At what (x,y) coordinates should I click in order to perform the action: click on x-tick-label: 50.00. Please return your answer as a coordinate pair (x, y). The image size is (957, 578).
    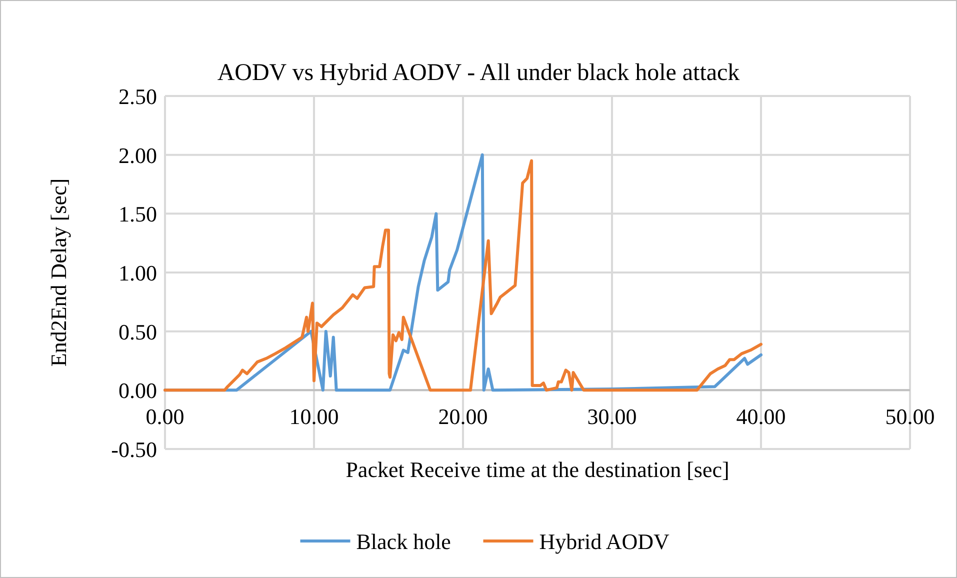
    Looking at the image, I should click on (910, 417).